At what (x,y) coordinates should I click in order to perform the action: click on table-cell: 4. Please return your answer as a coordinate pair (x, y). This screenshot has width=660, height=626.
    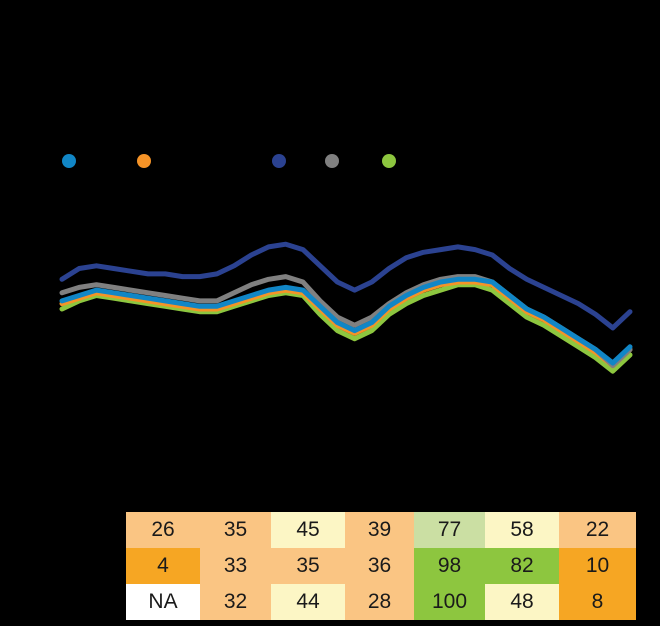
    Looking at the image, I should click on (163, 566).